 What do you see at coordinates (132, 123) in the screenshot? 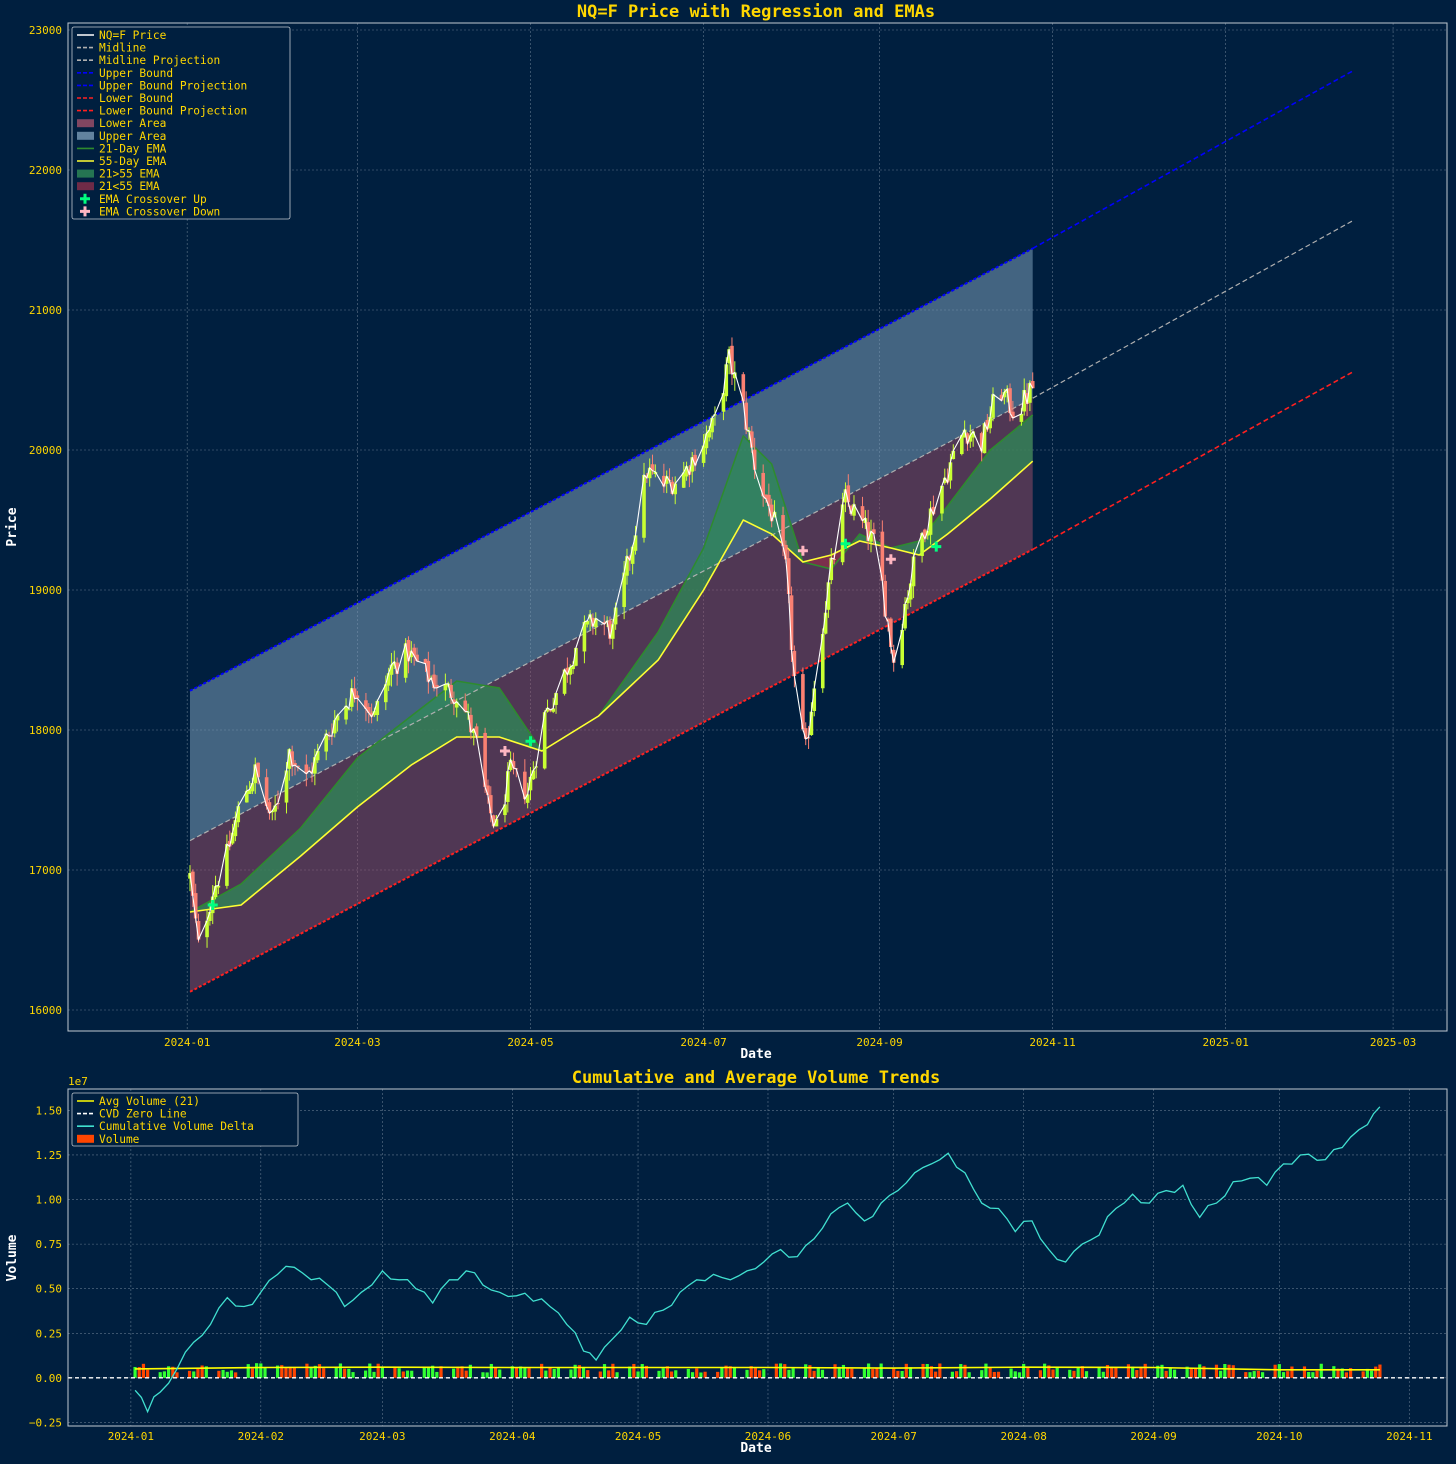
I see `legend-label: Lower Area` at bounding box center [132, 123].